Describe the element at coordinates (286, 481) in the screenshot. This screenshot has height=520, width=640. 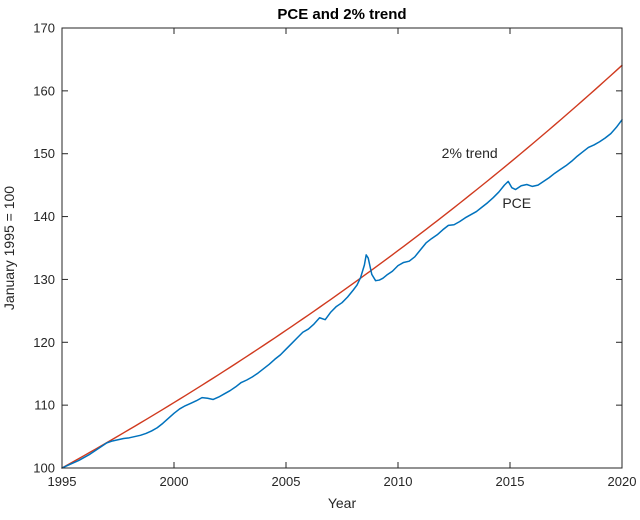
I see `x-tick-label: 2005` at that location.